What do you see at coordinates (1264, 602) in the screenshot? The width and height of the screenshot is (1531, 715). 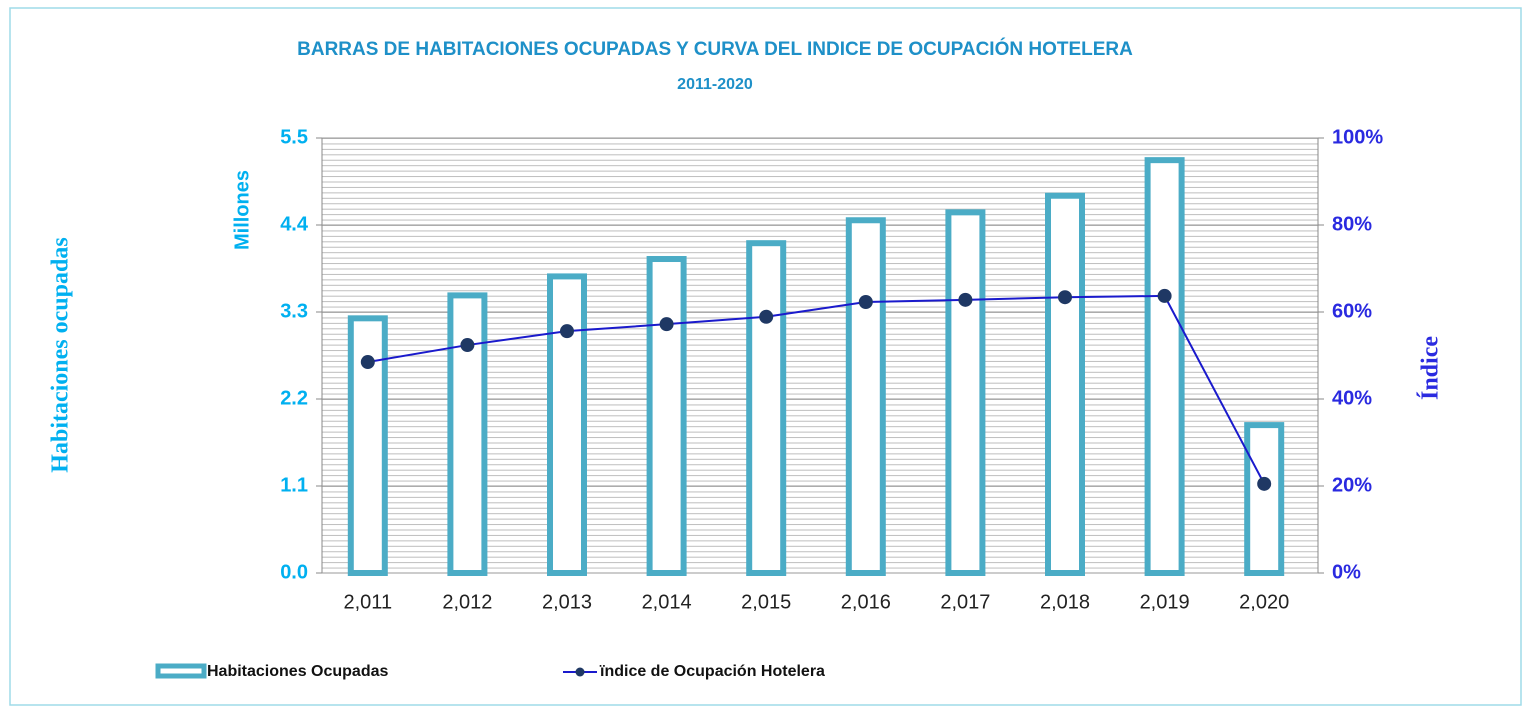 I see `x-tick-label: 2,020` at bounding box center [1264, 602].